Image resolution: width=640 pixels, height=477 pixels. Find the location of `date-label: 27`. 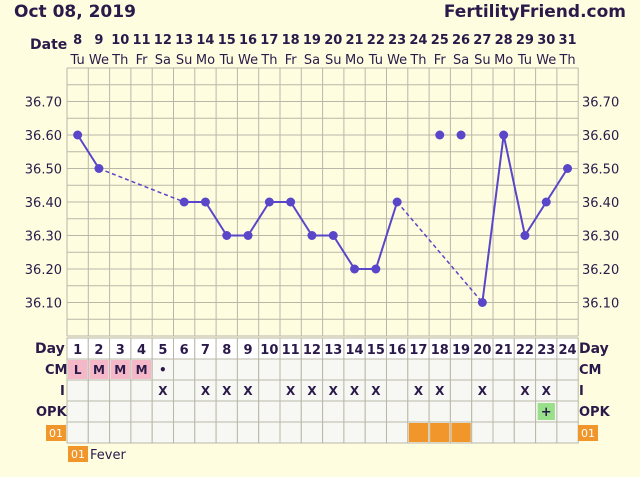

date-label: 27 is located at coordinates (482, 40).